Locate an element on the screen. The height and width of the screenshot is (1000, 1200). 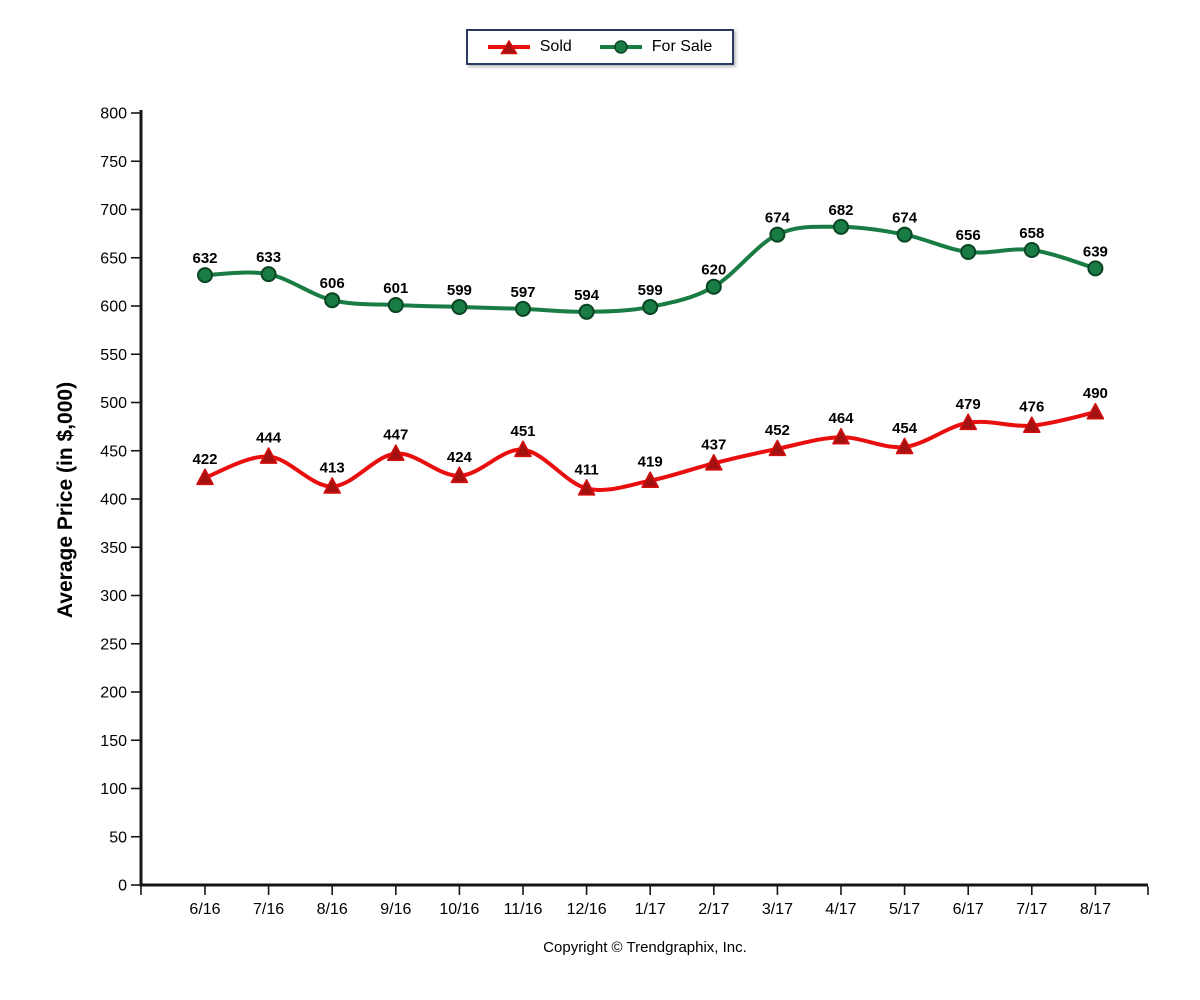
copyright-text: Copyright © Trendgraphix, Inc. is located at coordinates (645, 947).